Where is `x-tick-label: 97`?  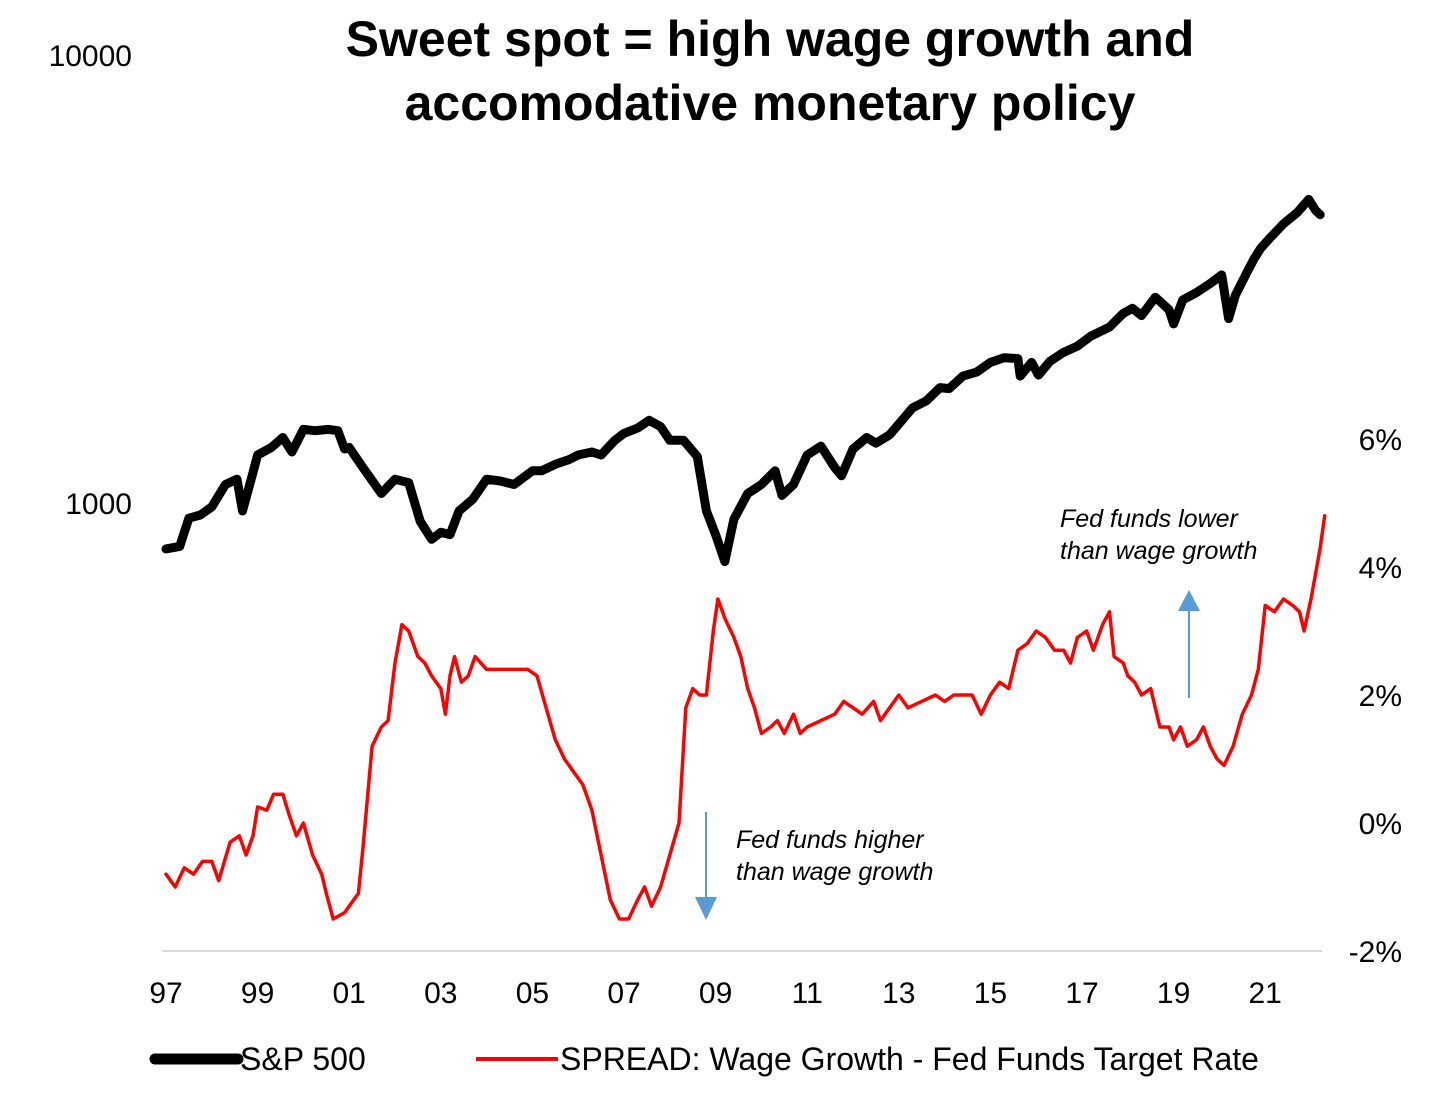
x-tick-label: 97 is located at coordinates (165, 993).